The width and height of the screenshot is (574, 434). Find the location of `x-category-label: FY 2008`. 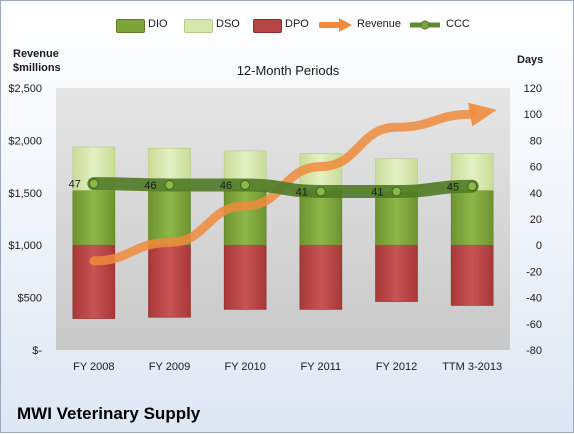

x-category-label: FY 2008 is located at coordinates (93, 367).